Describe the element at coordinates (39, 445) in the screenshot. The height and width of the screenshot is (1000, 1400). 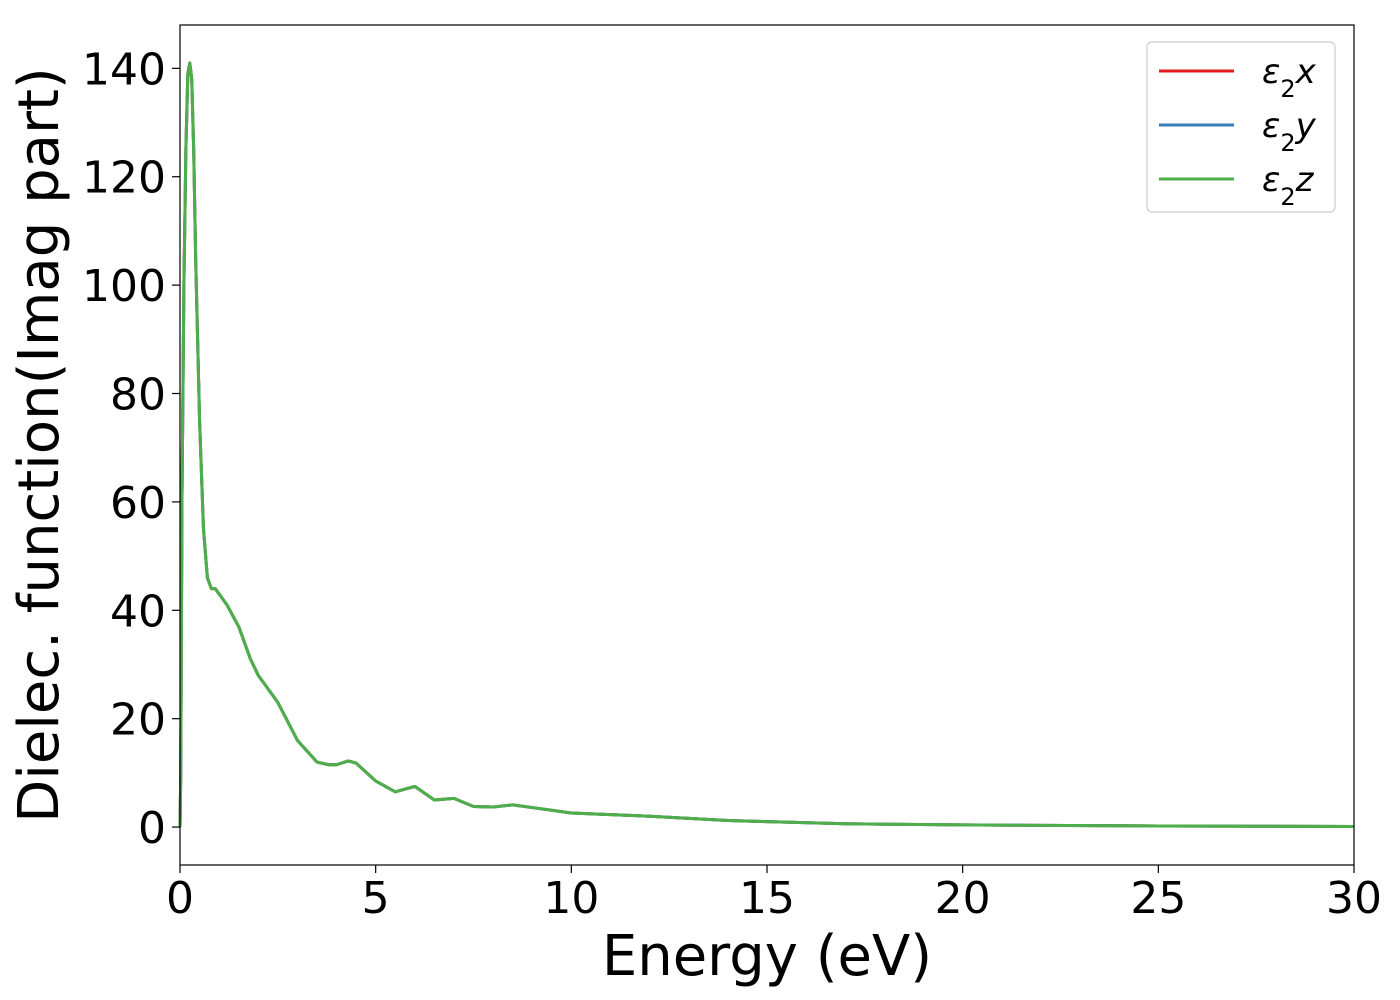
I see `y-axis-label: Dielec. function(Imag part)` at that location.